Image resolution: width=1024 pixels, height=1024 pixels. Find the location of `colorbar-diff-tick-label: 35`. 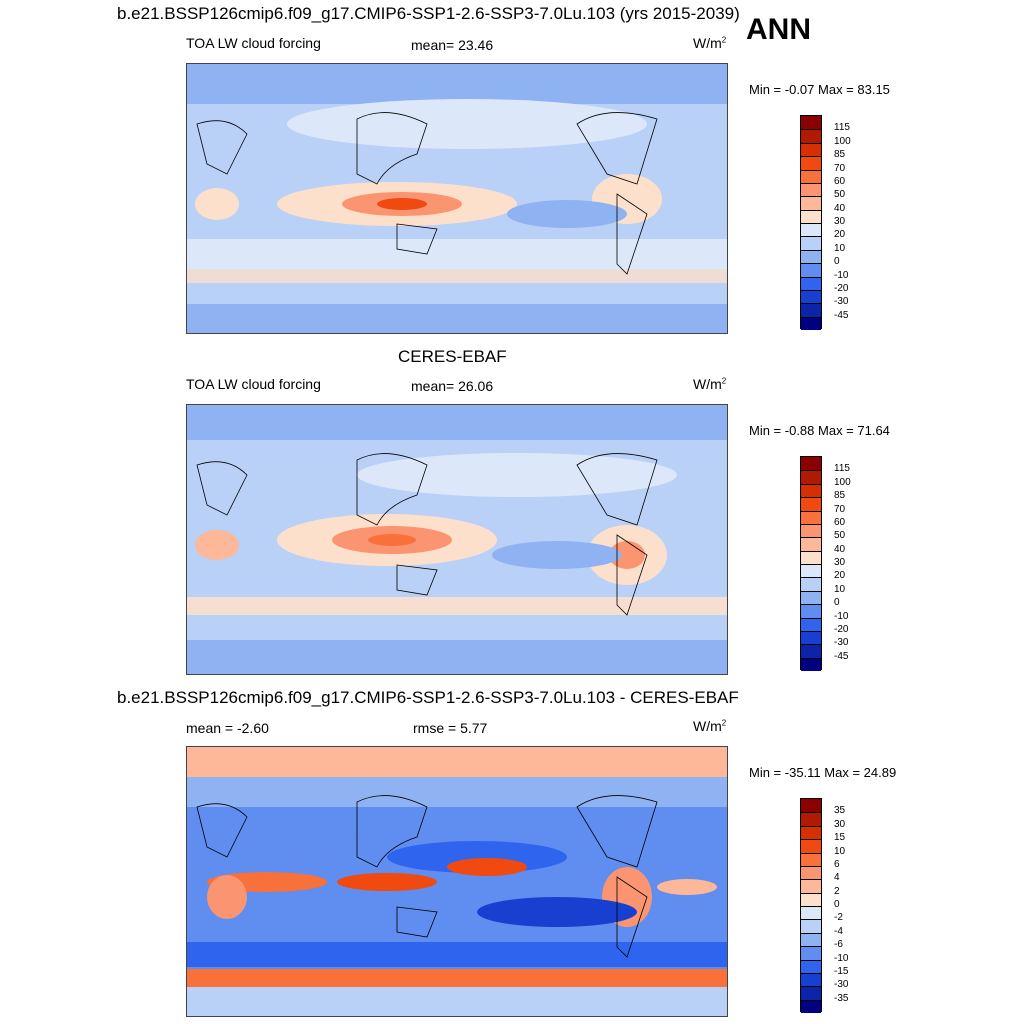

colorbar-diff-tick-label: 35 is located at coordinates (840, 811).